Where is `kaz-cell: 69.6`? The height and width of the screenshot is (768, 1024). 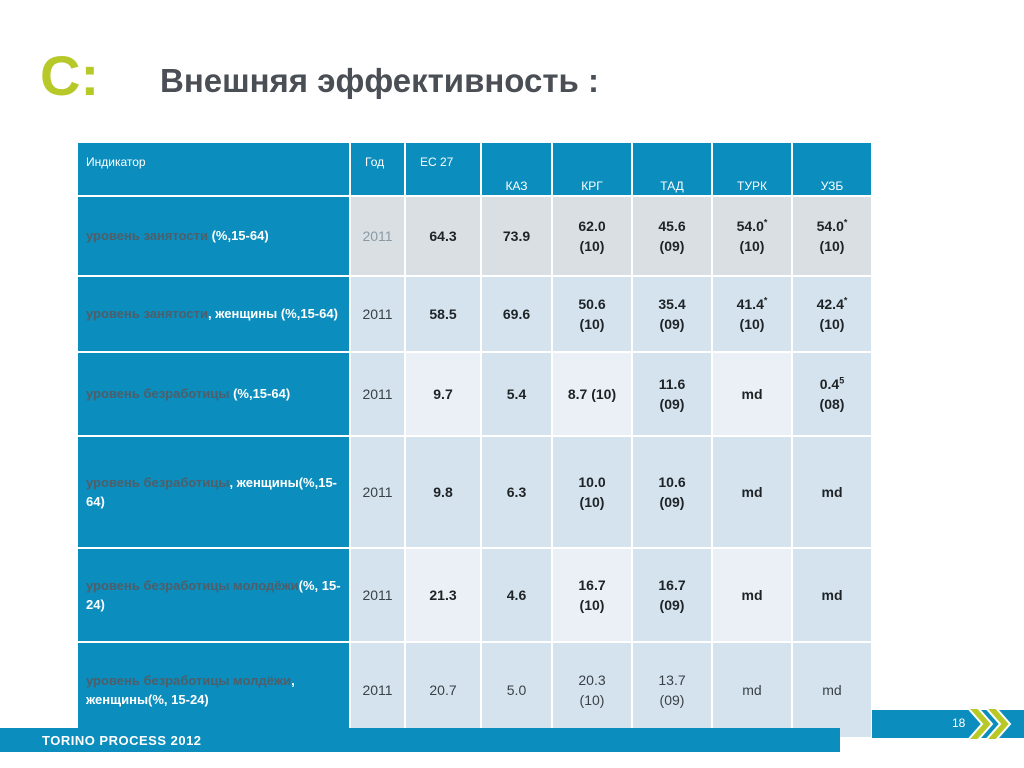
kaz-cell: 69.6 is located at coordinates (516, 314).